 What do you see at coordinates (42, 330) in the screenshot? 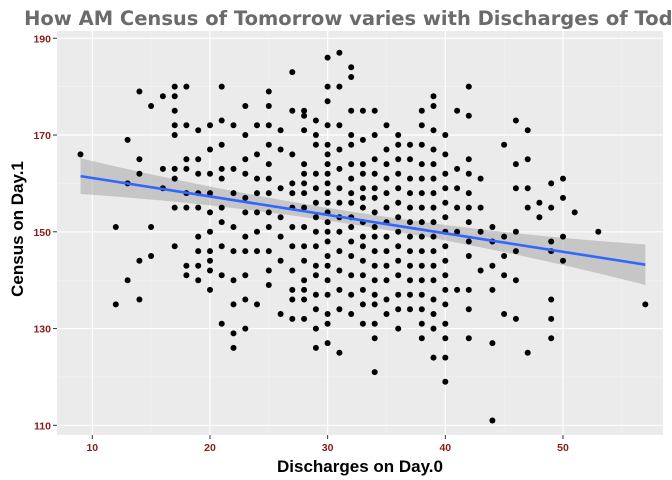
I see `y-tick-label: 130` at bounding box center [42, 330].